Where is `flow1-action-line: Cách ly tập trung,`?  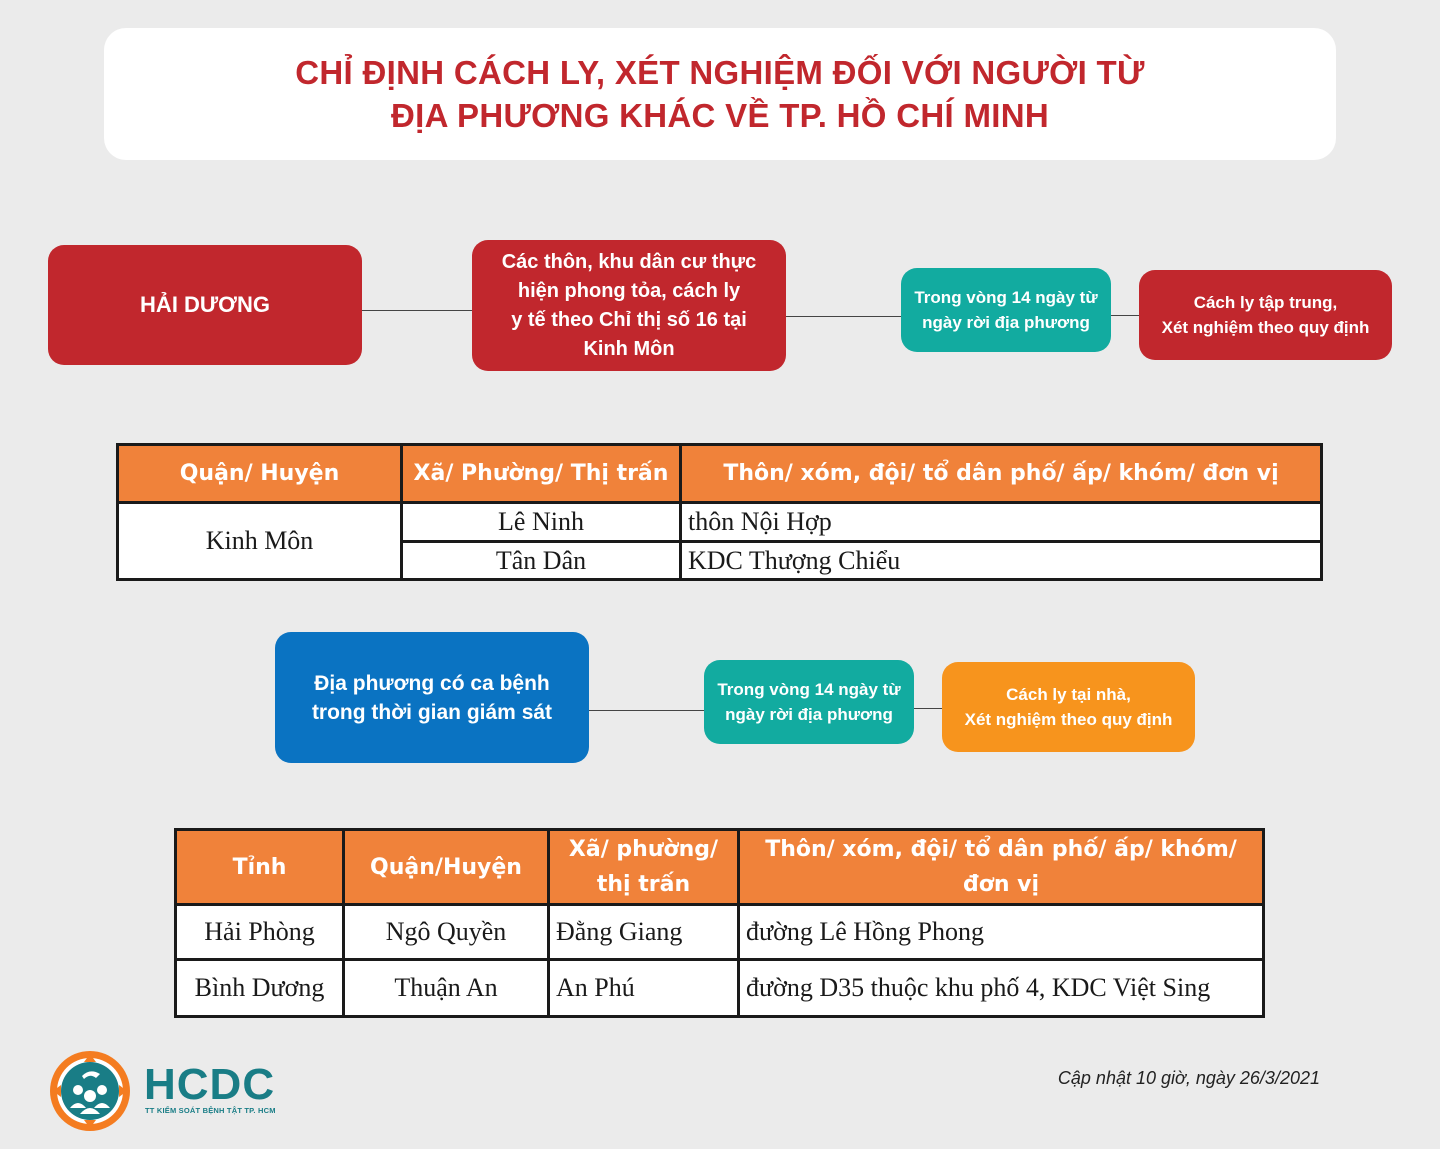
flow1-action-line: Cách ly tập trung, is located at coordinates (1265, 302).